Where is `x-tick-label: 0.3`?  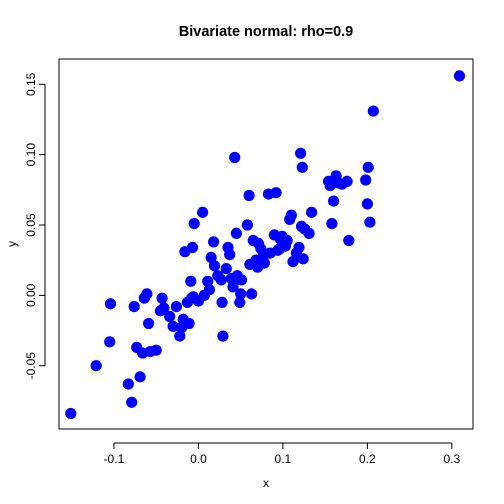 x-tick-label: 0.3 is located at coordinates (452, 459).